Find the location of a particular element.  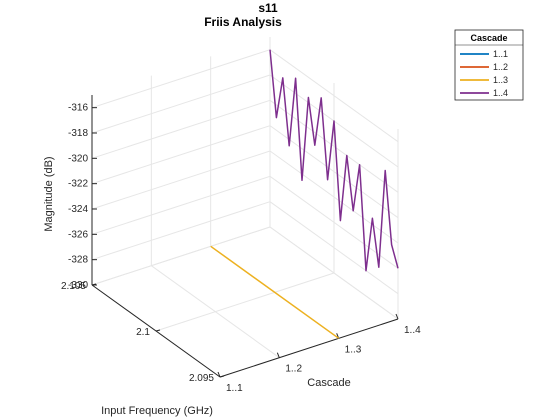

z-tick-label: -316 is located at coordinates (78, 108).